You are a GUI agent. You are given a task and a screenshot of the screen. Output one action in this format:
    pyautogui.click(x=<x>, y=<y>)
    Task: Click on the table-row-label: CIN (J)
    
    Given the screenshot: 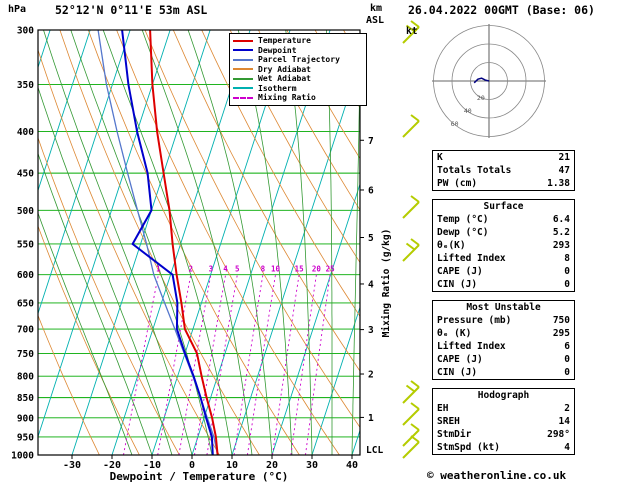 What is the action you would take?
    pyautogui.click(x=457, y=372)
    